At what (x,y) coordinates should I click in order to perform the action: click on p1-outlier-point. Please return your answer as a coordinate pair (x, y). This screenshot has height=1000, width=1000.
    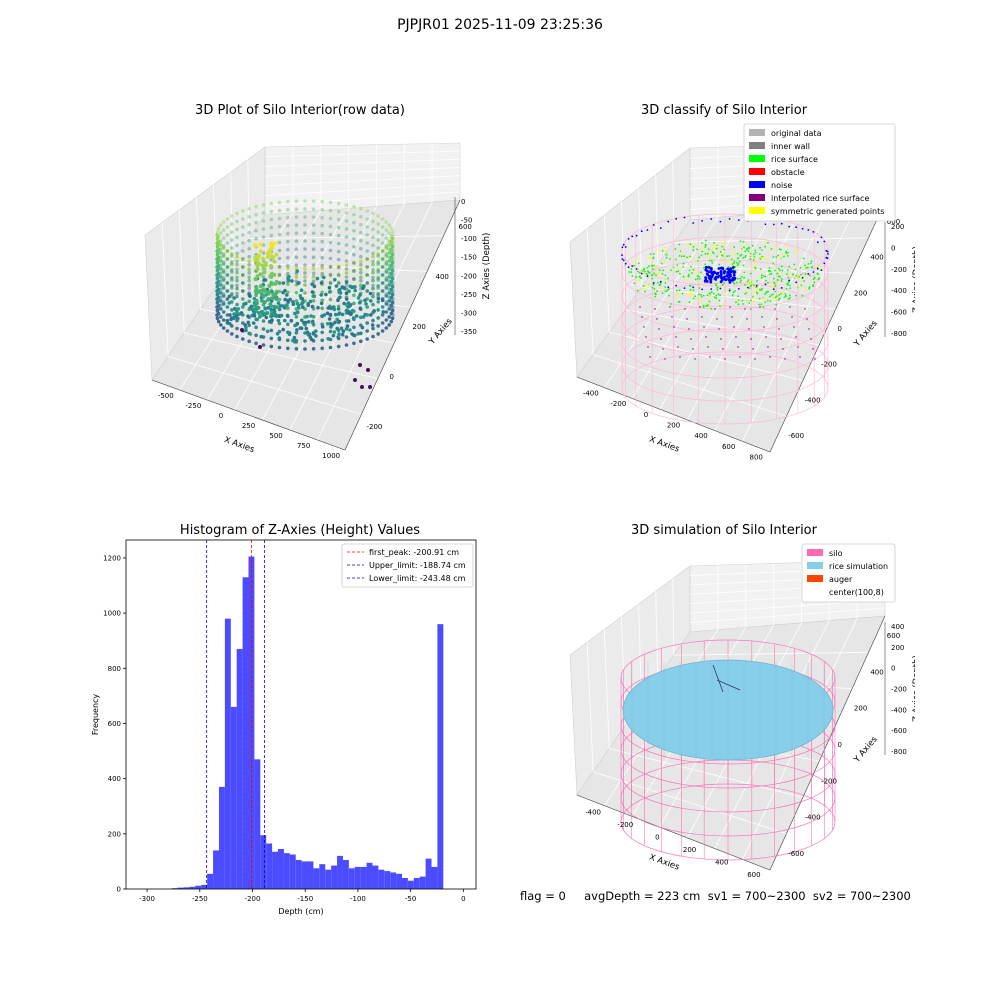
    Looking at the image, I should click on (360, 365).